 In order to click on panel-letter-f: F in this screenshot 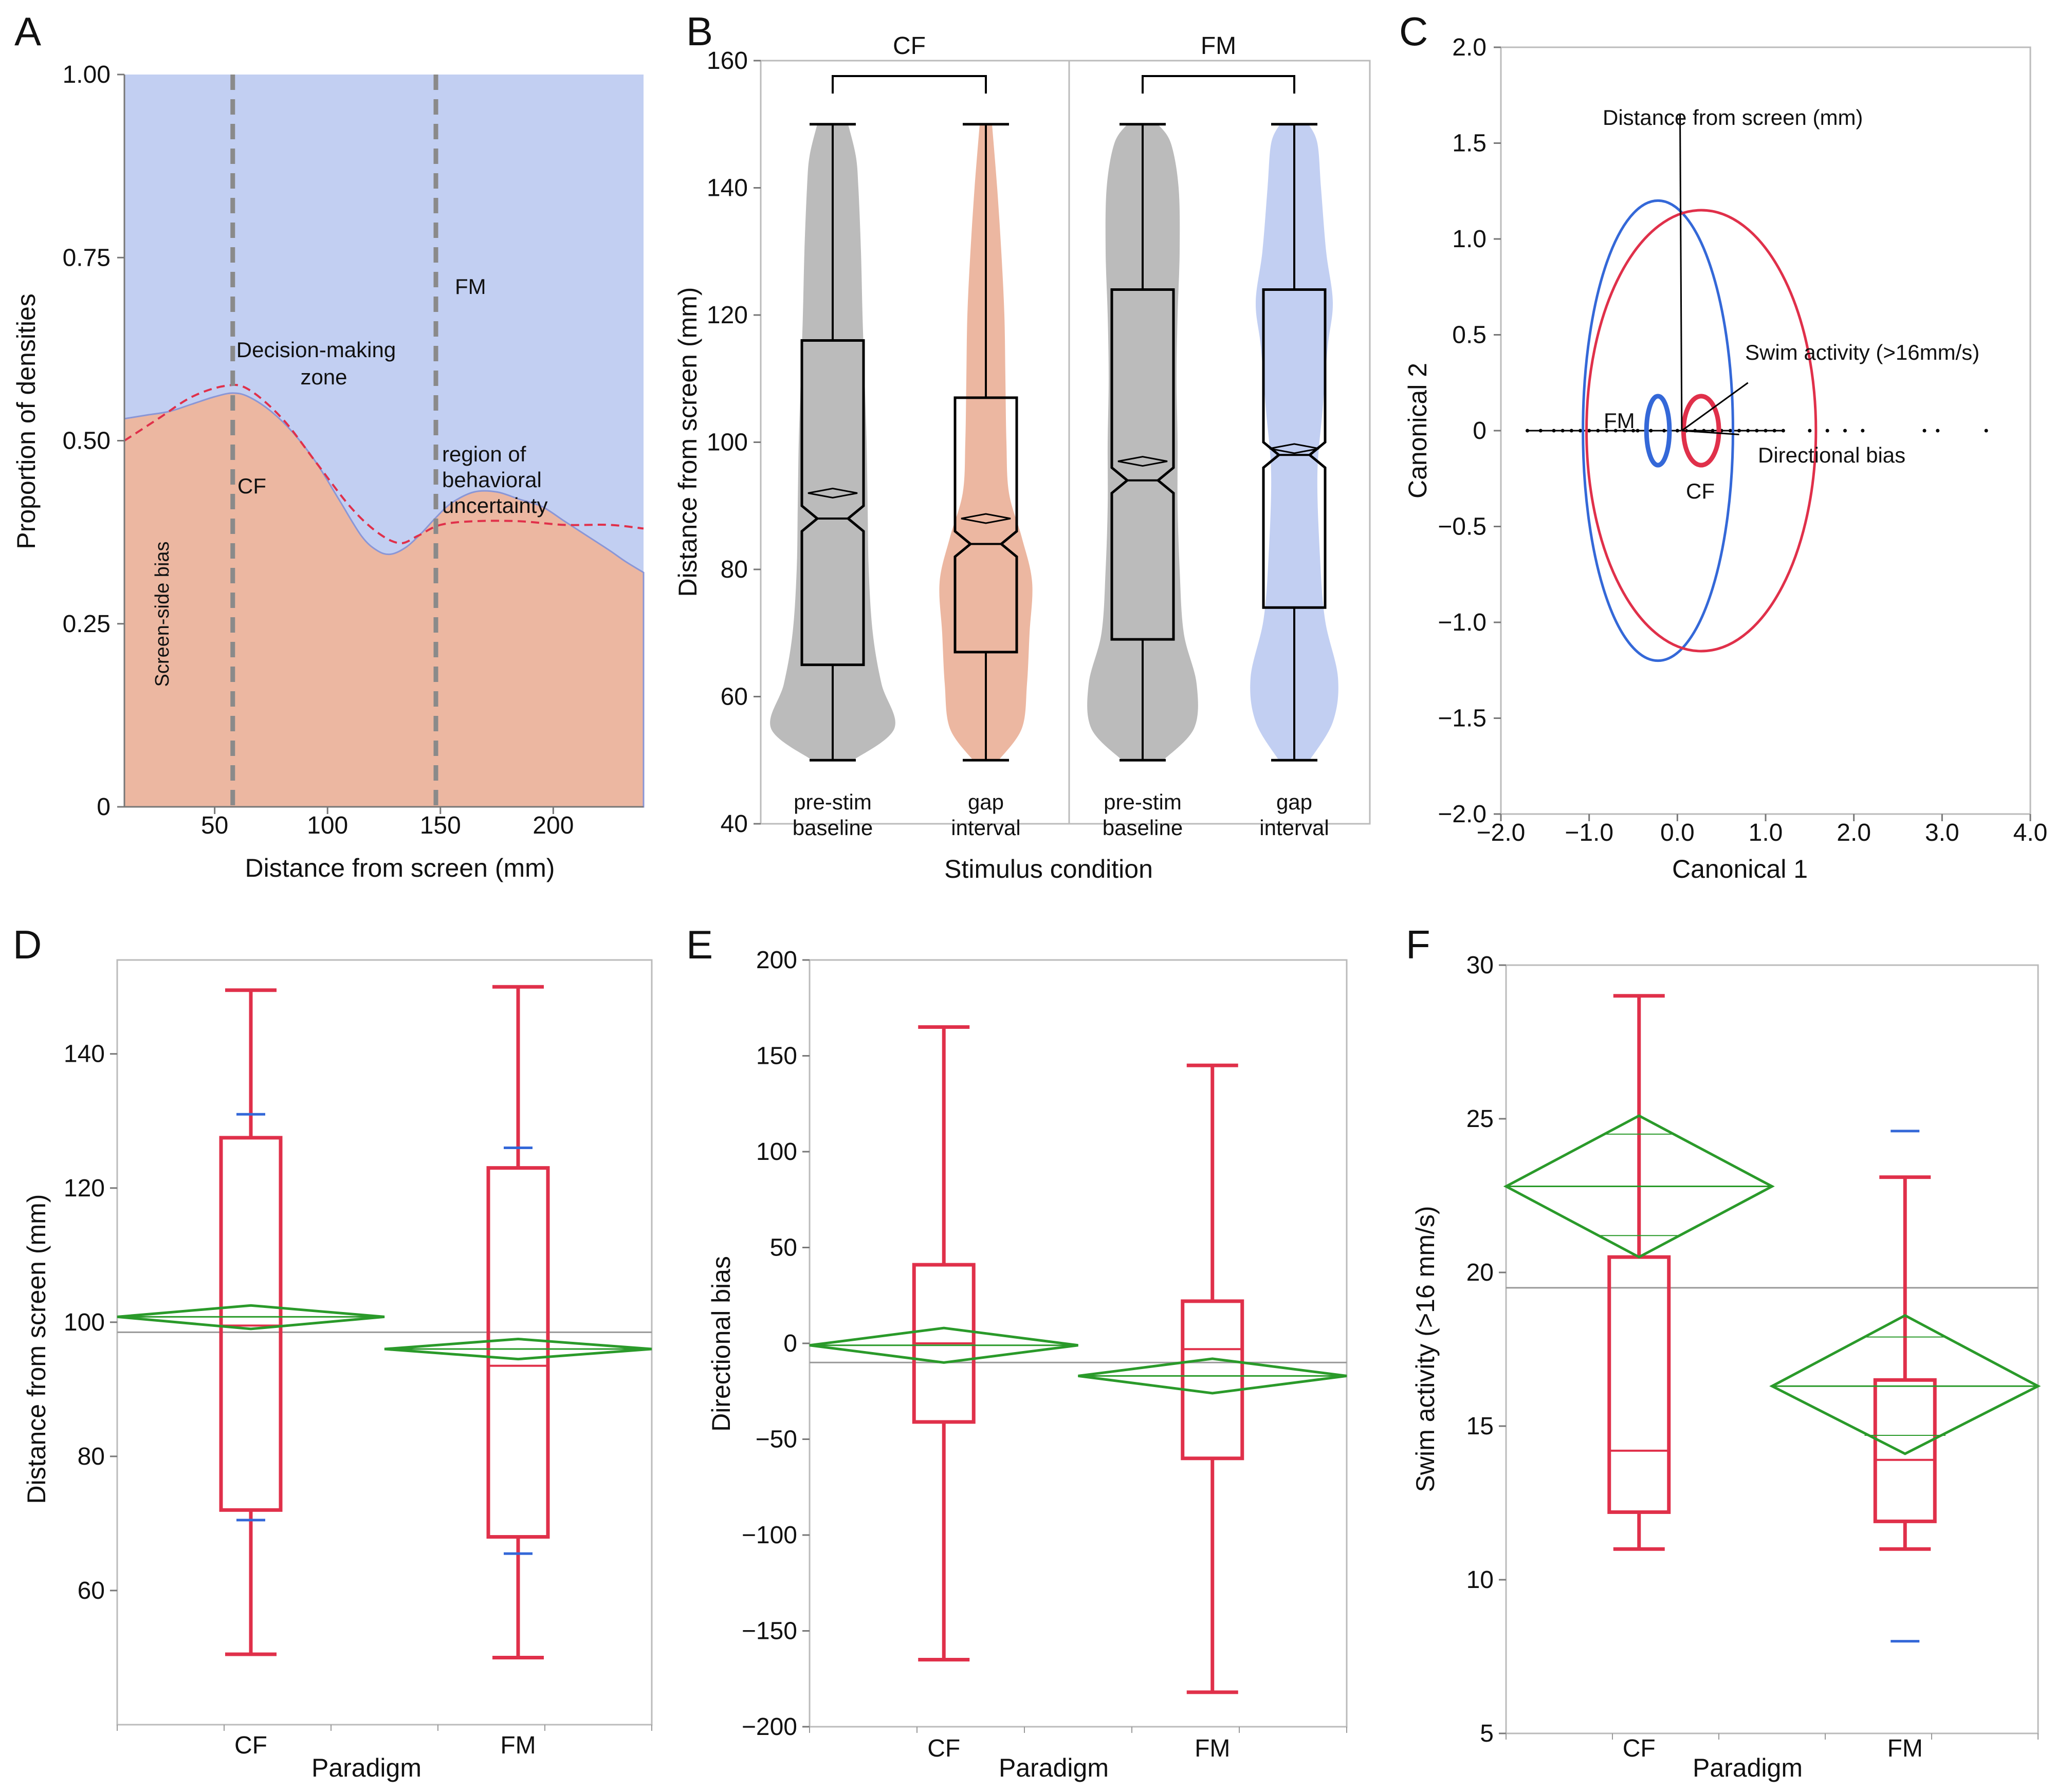, I will do `click(1418, 945)`.